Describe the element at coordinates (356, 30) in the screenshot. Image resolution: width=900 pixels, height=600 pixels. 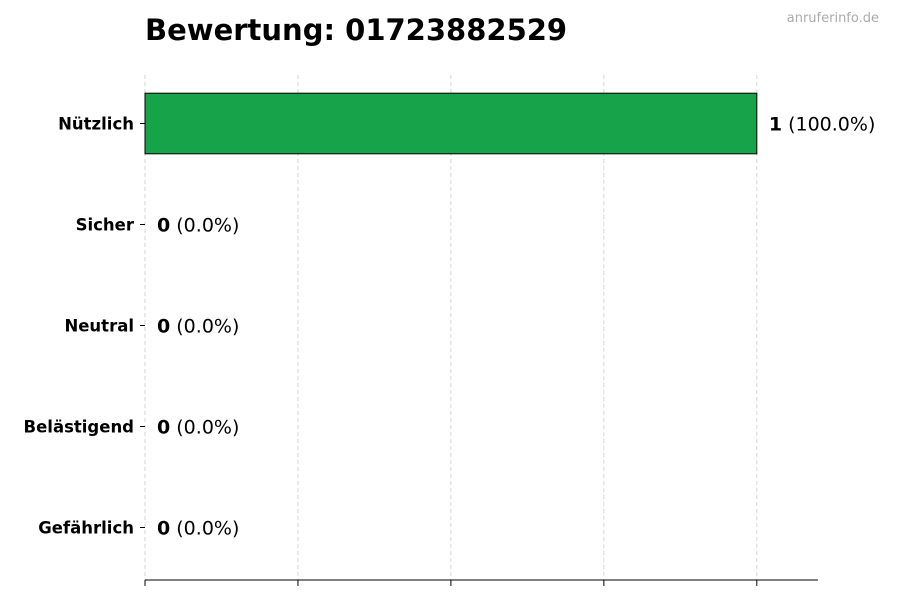
I see `chart-title: Bewertung: 01723882529` at that location.